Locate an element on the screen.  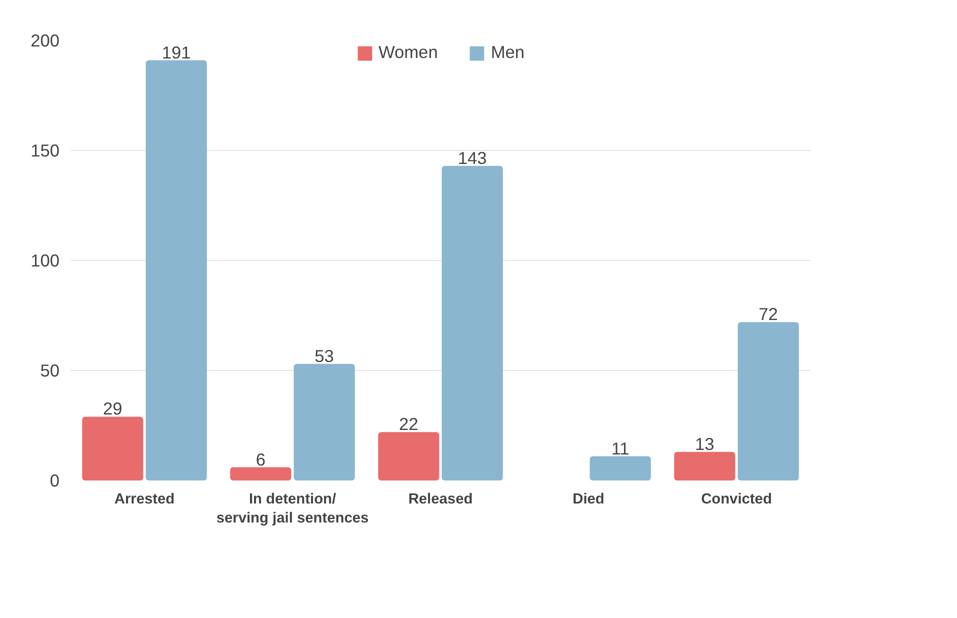
x-tick-label: In detention/ serving jail sentences is located at coordinates (292, 509).